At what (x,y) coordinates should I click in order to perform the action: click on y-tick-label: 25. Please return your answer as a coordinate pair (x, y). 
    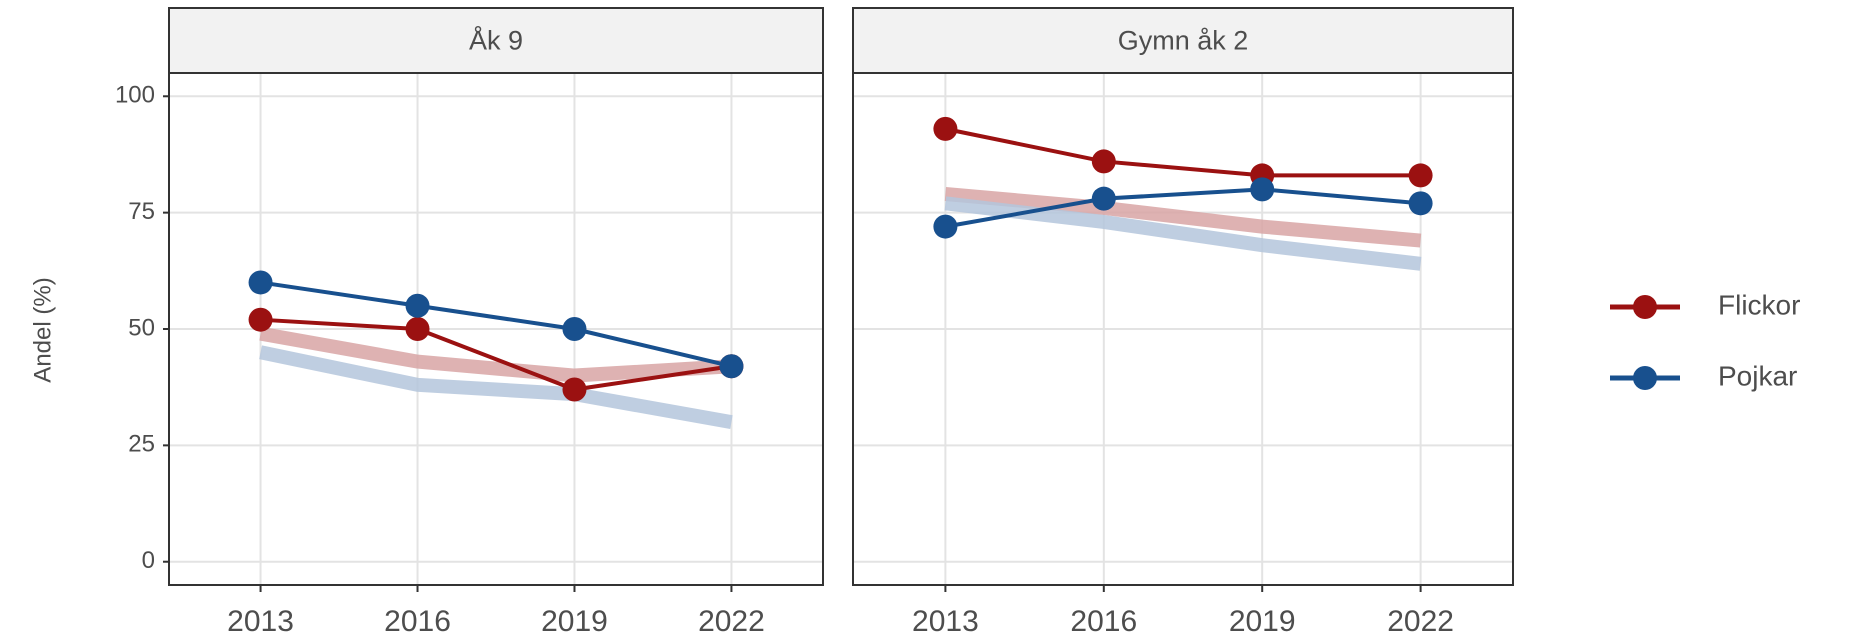
    Looking at the image, I should click on (141, 444).